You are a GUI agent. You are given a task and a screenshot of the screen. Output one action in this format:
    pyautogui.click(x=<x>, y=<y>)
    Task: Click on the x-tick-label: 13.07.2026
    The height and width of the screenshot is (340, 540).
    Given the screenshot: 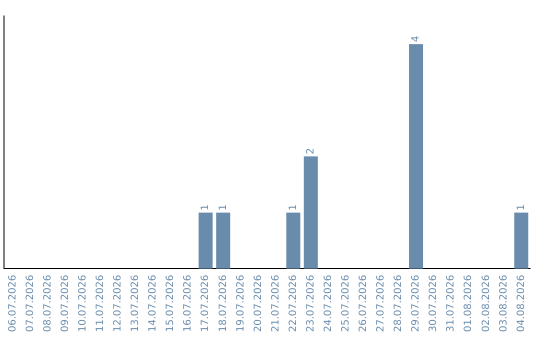 What is the action you would take?
    pyautogui.click(x=136, y=303)
    